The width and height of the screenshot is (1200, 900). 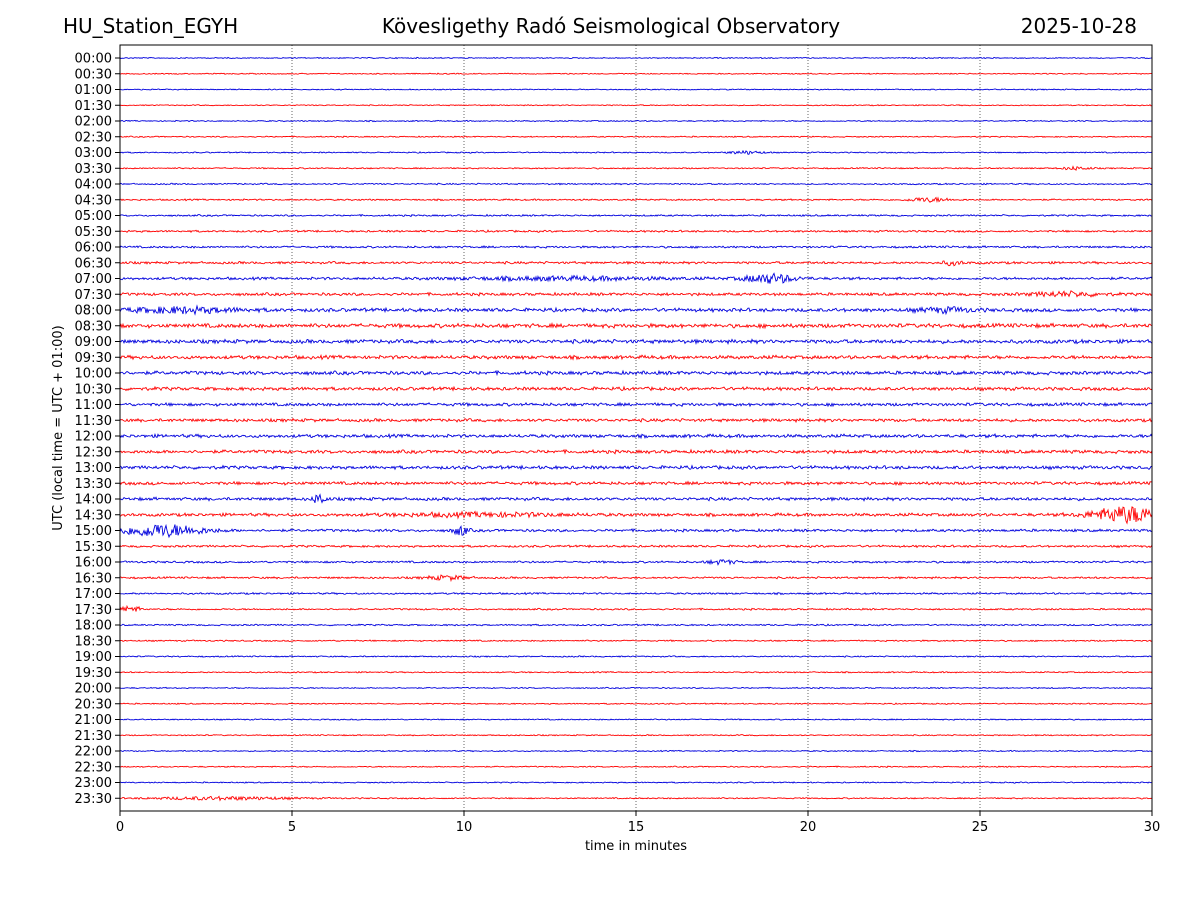 What do you see at coordinates (93, 484) in the screenshot?
I see `y-tick-label: 13:30` at bounding box center [93, 484].